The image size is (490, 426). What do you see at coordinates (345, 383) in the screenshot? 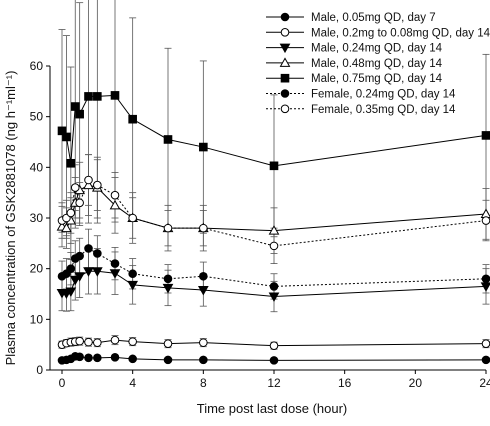
I see `x-tick-label: 16` at bounding box center [345, 383].